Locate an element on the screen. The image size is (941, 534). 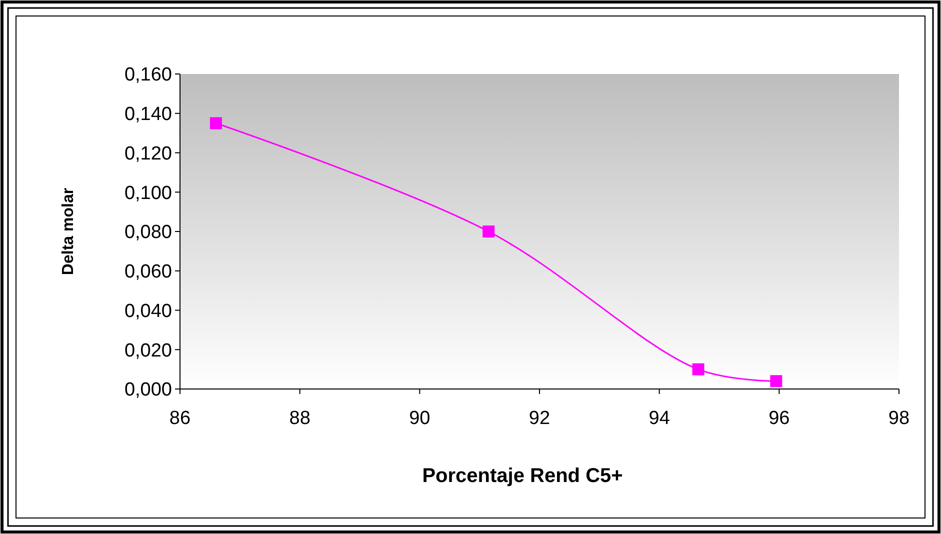
y-tick-label: 0,060 is located at coordinates (148, 272).